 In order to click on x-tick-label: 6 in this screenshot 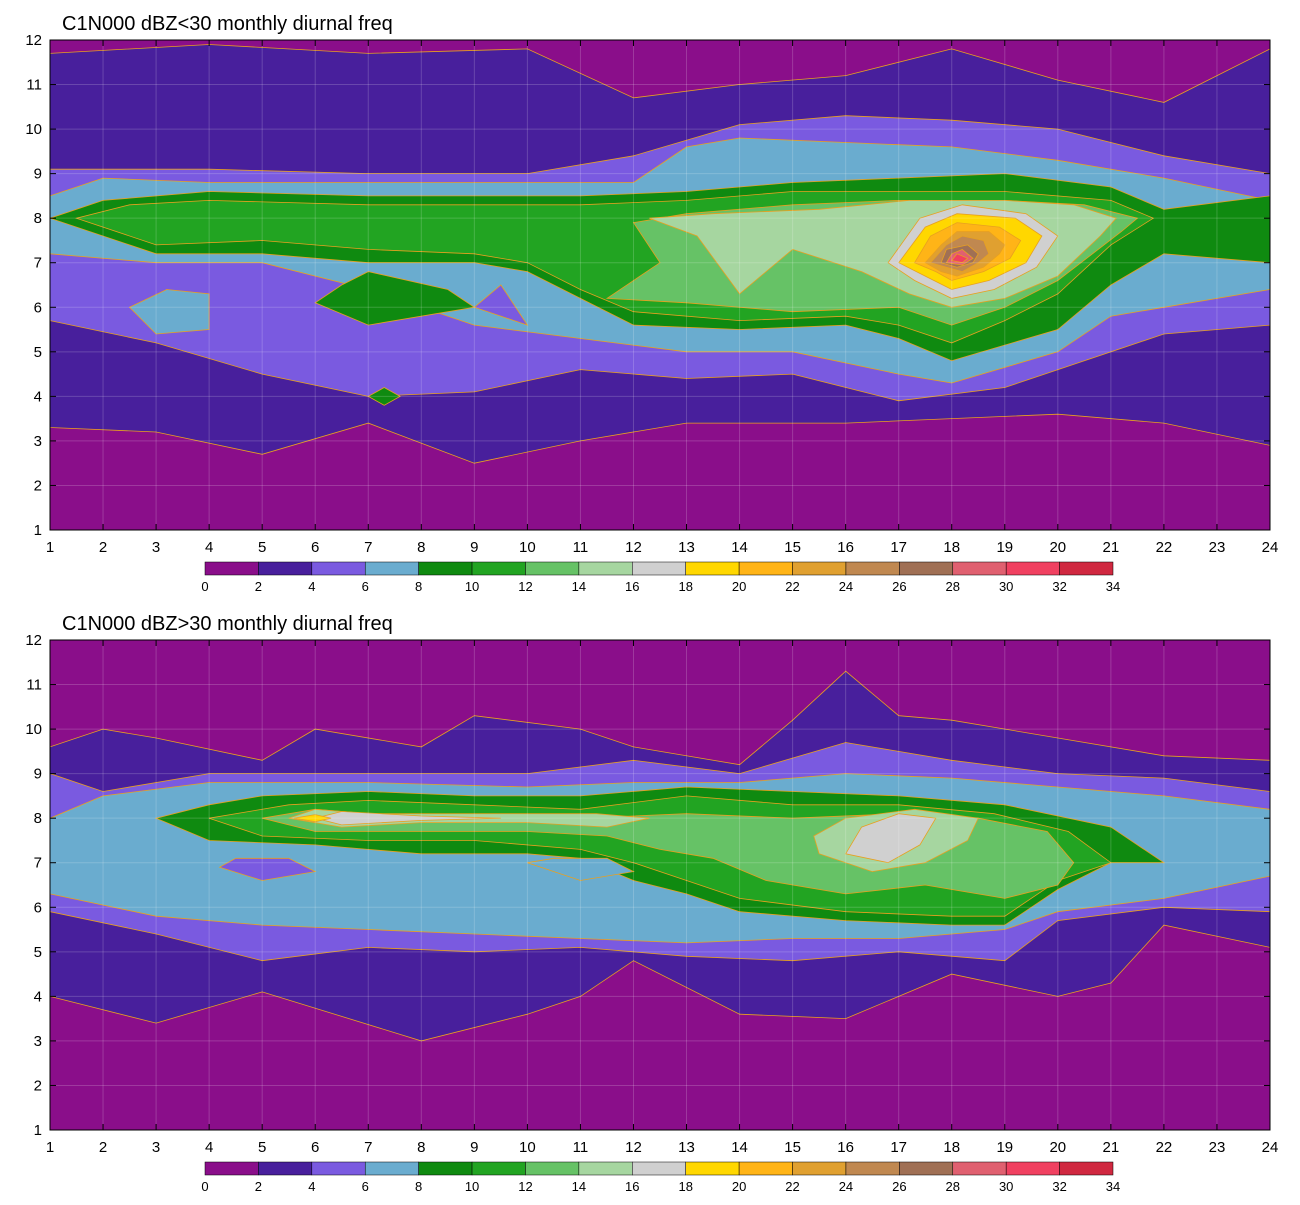, I will do `click(315, 547)`.